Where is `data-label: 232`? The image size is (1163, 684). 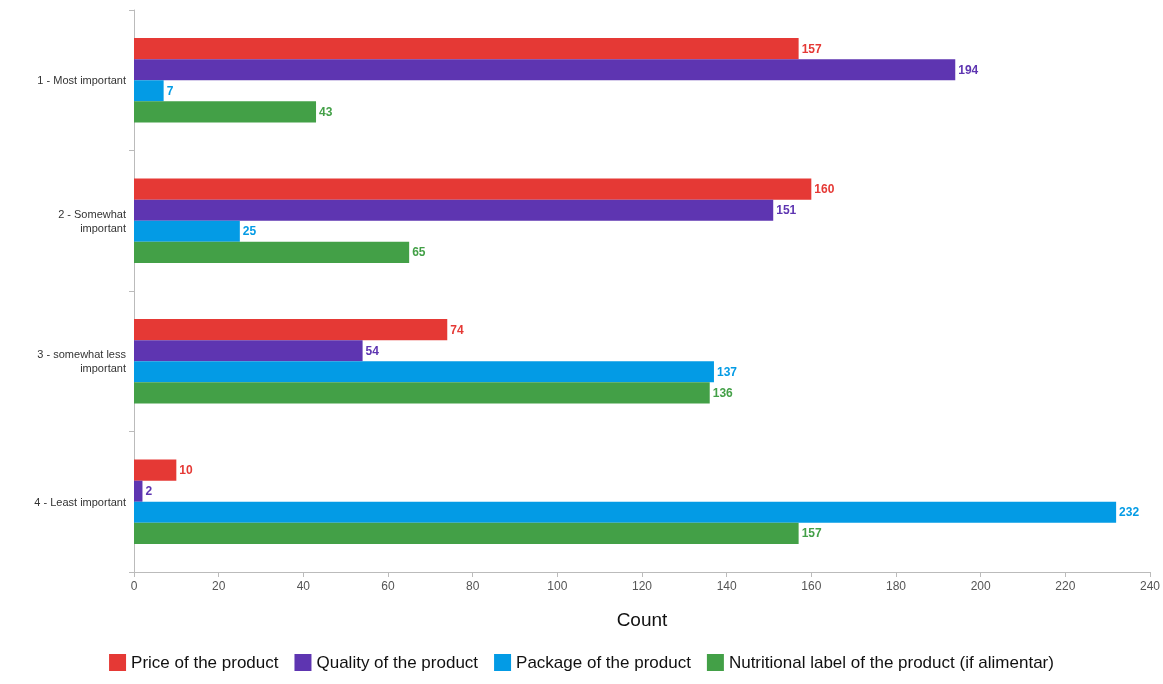 data-label: 232 is located at coordinates (1129, 512).